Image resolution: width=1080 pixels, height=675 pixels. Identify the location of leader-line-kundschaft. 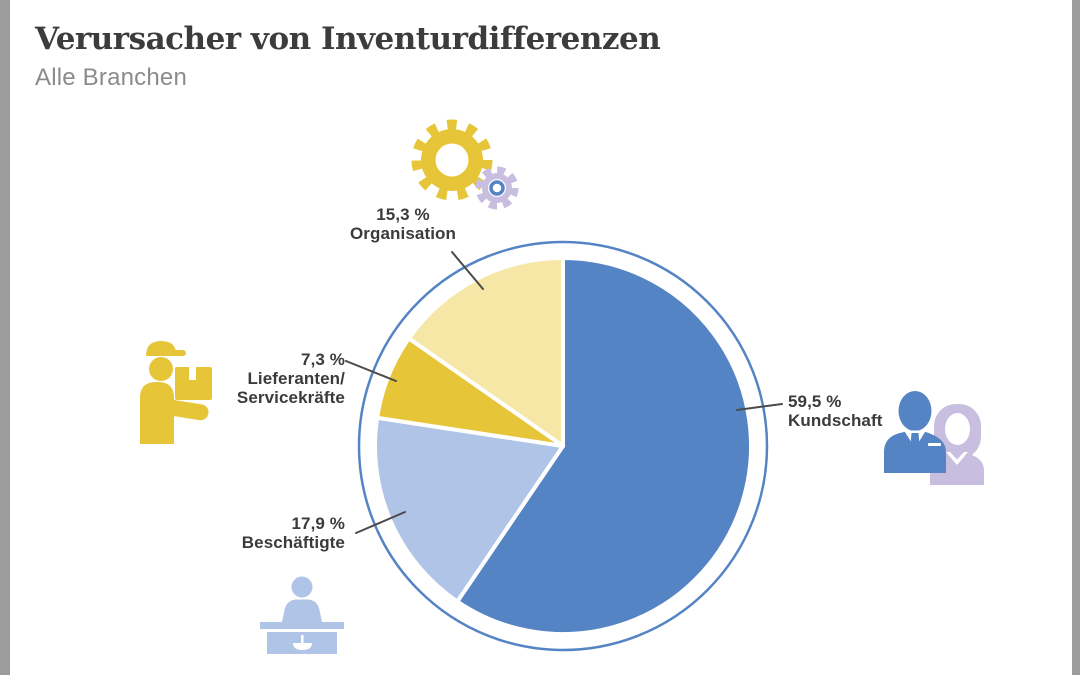
(759, 407).